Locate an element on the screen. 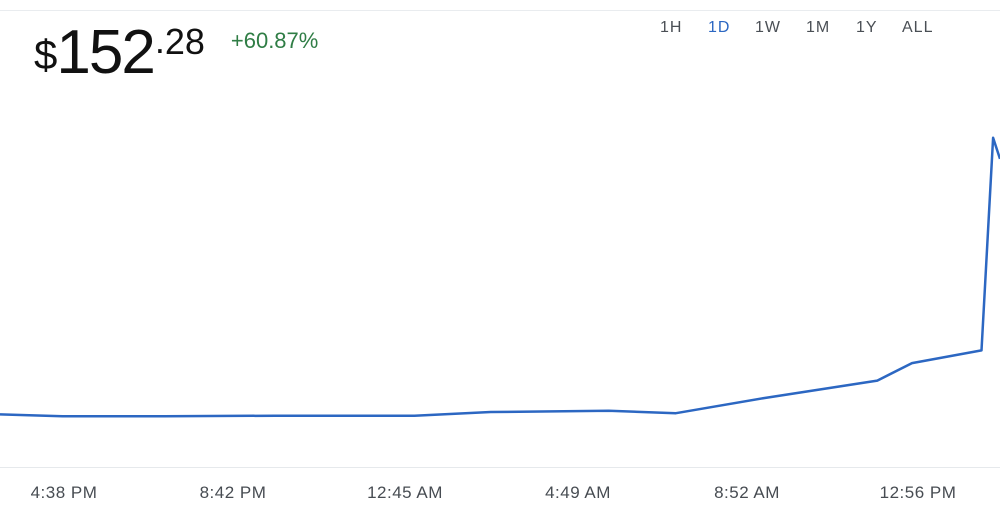 The width and height of the screenshot is (1000, 509). x-tick-label: 12:45 AM is located at coordinates (405, 492).